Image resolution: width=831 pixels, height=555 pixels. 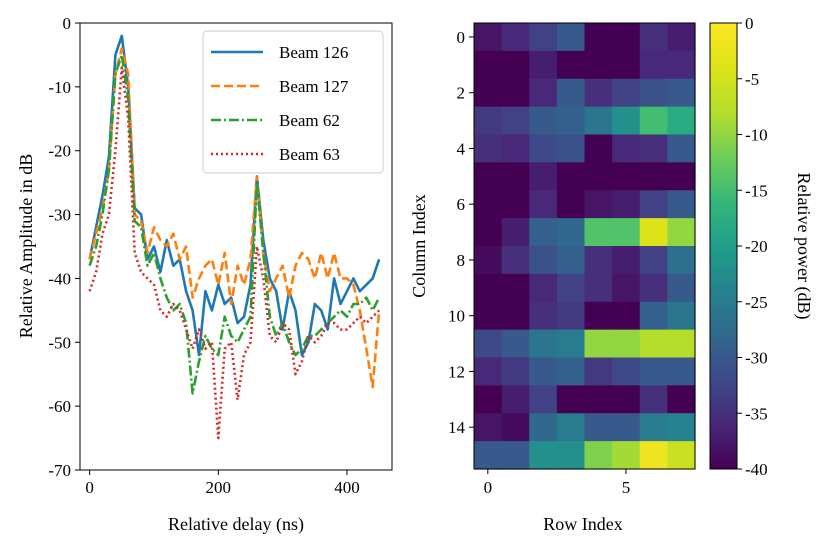 What do you see at coordinates (461, 260) in the screenshot?
I see `heatmap-ytick-label: 8` at bounding box center [461, 260].